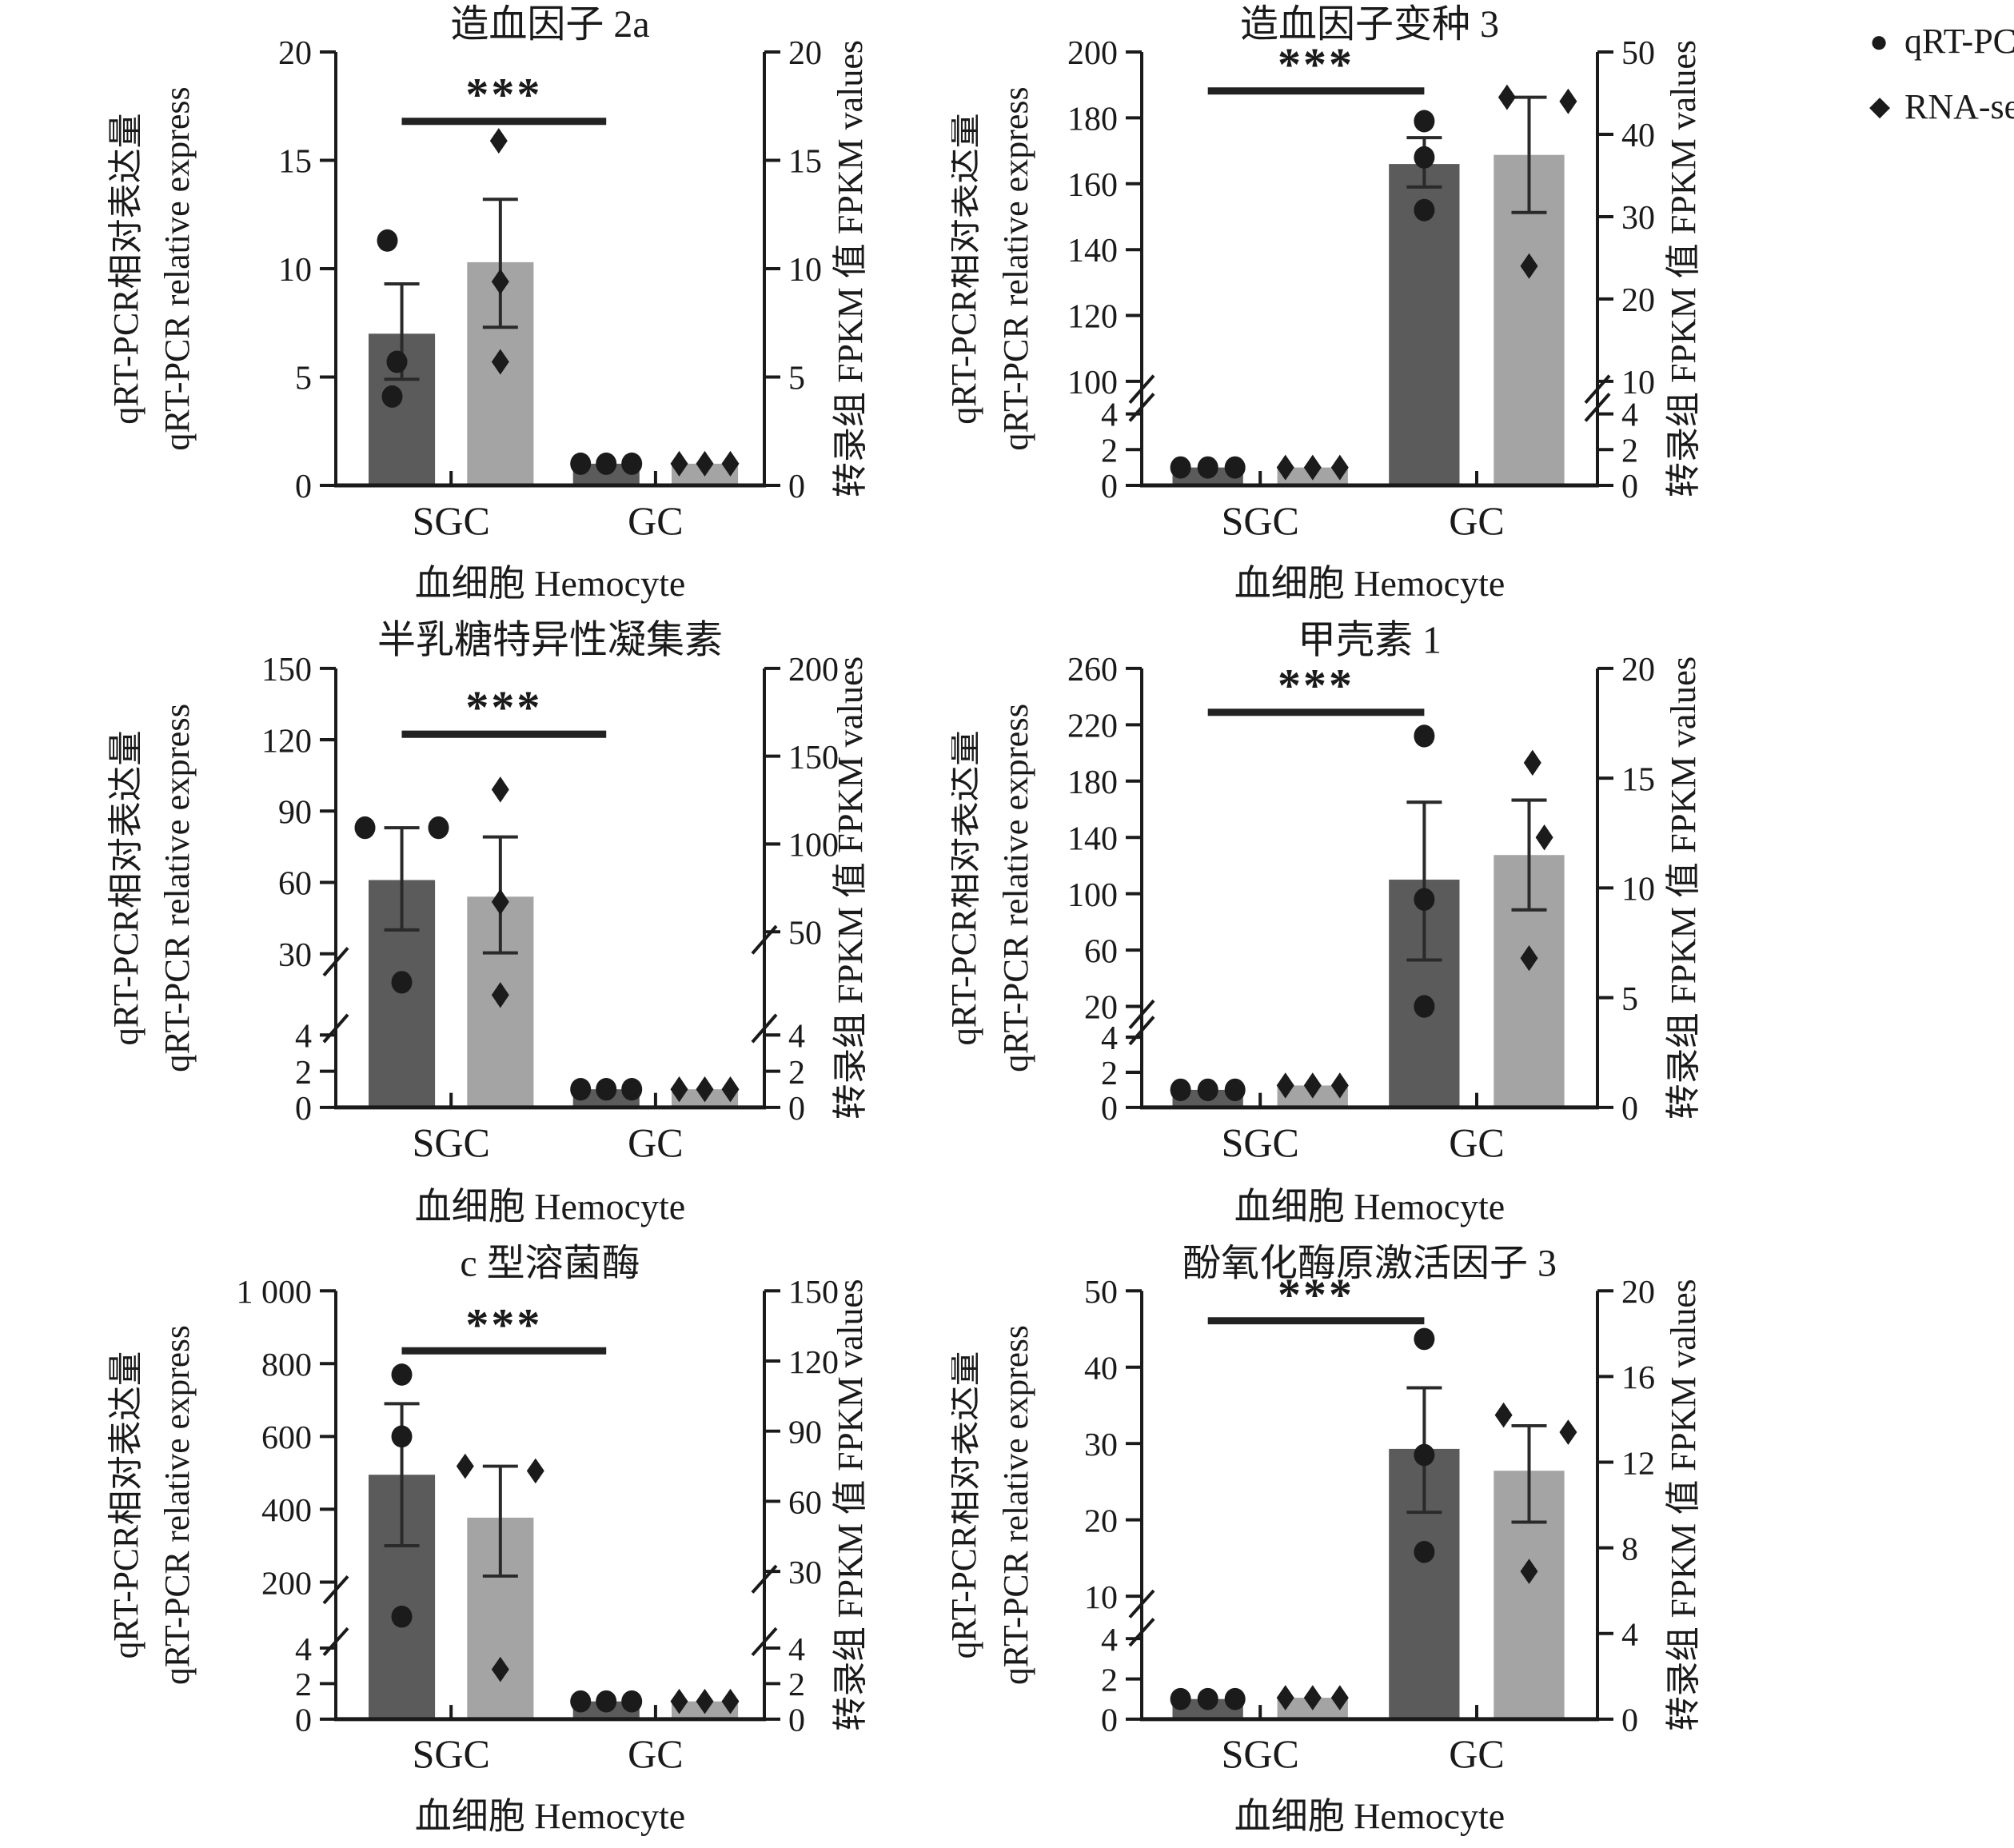 The width and height of the screenshot is (2014, 1848). What do you see at coordinates (1101, 1369) in the screenshot?
I see `y-tick-label-left: 40` at bounding box center [1101, 1369].